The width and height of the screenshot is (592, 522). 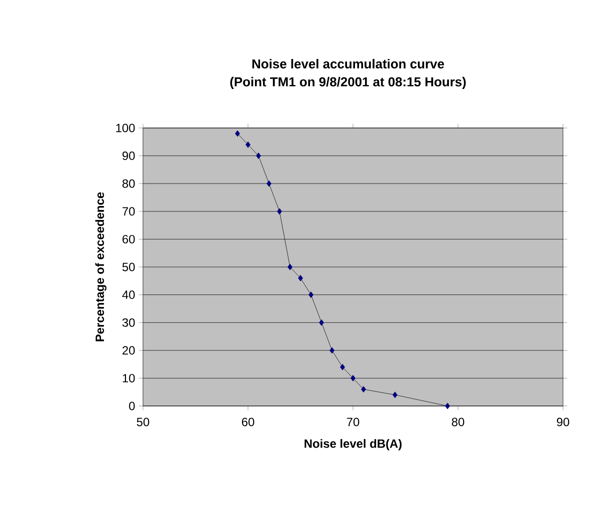 I want to click on y-tick-label: 40, so click(x=128, y=295).